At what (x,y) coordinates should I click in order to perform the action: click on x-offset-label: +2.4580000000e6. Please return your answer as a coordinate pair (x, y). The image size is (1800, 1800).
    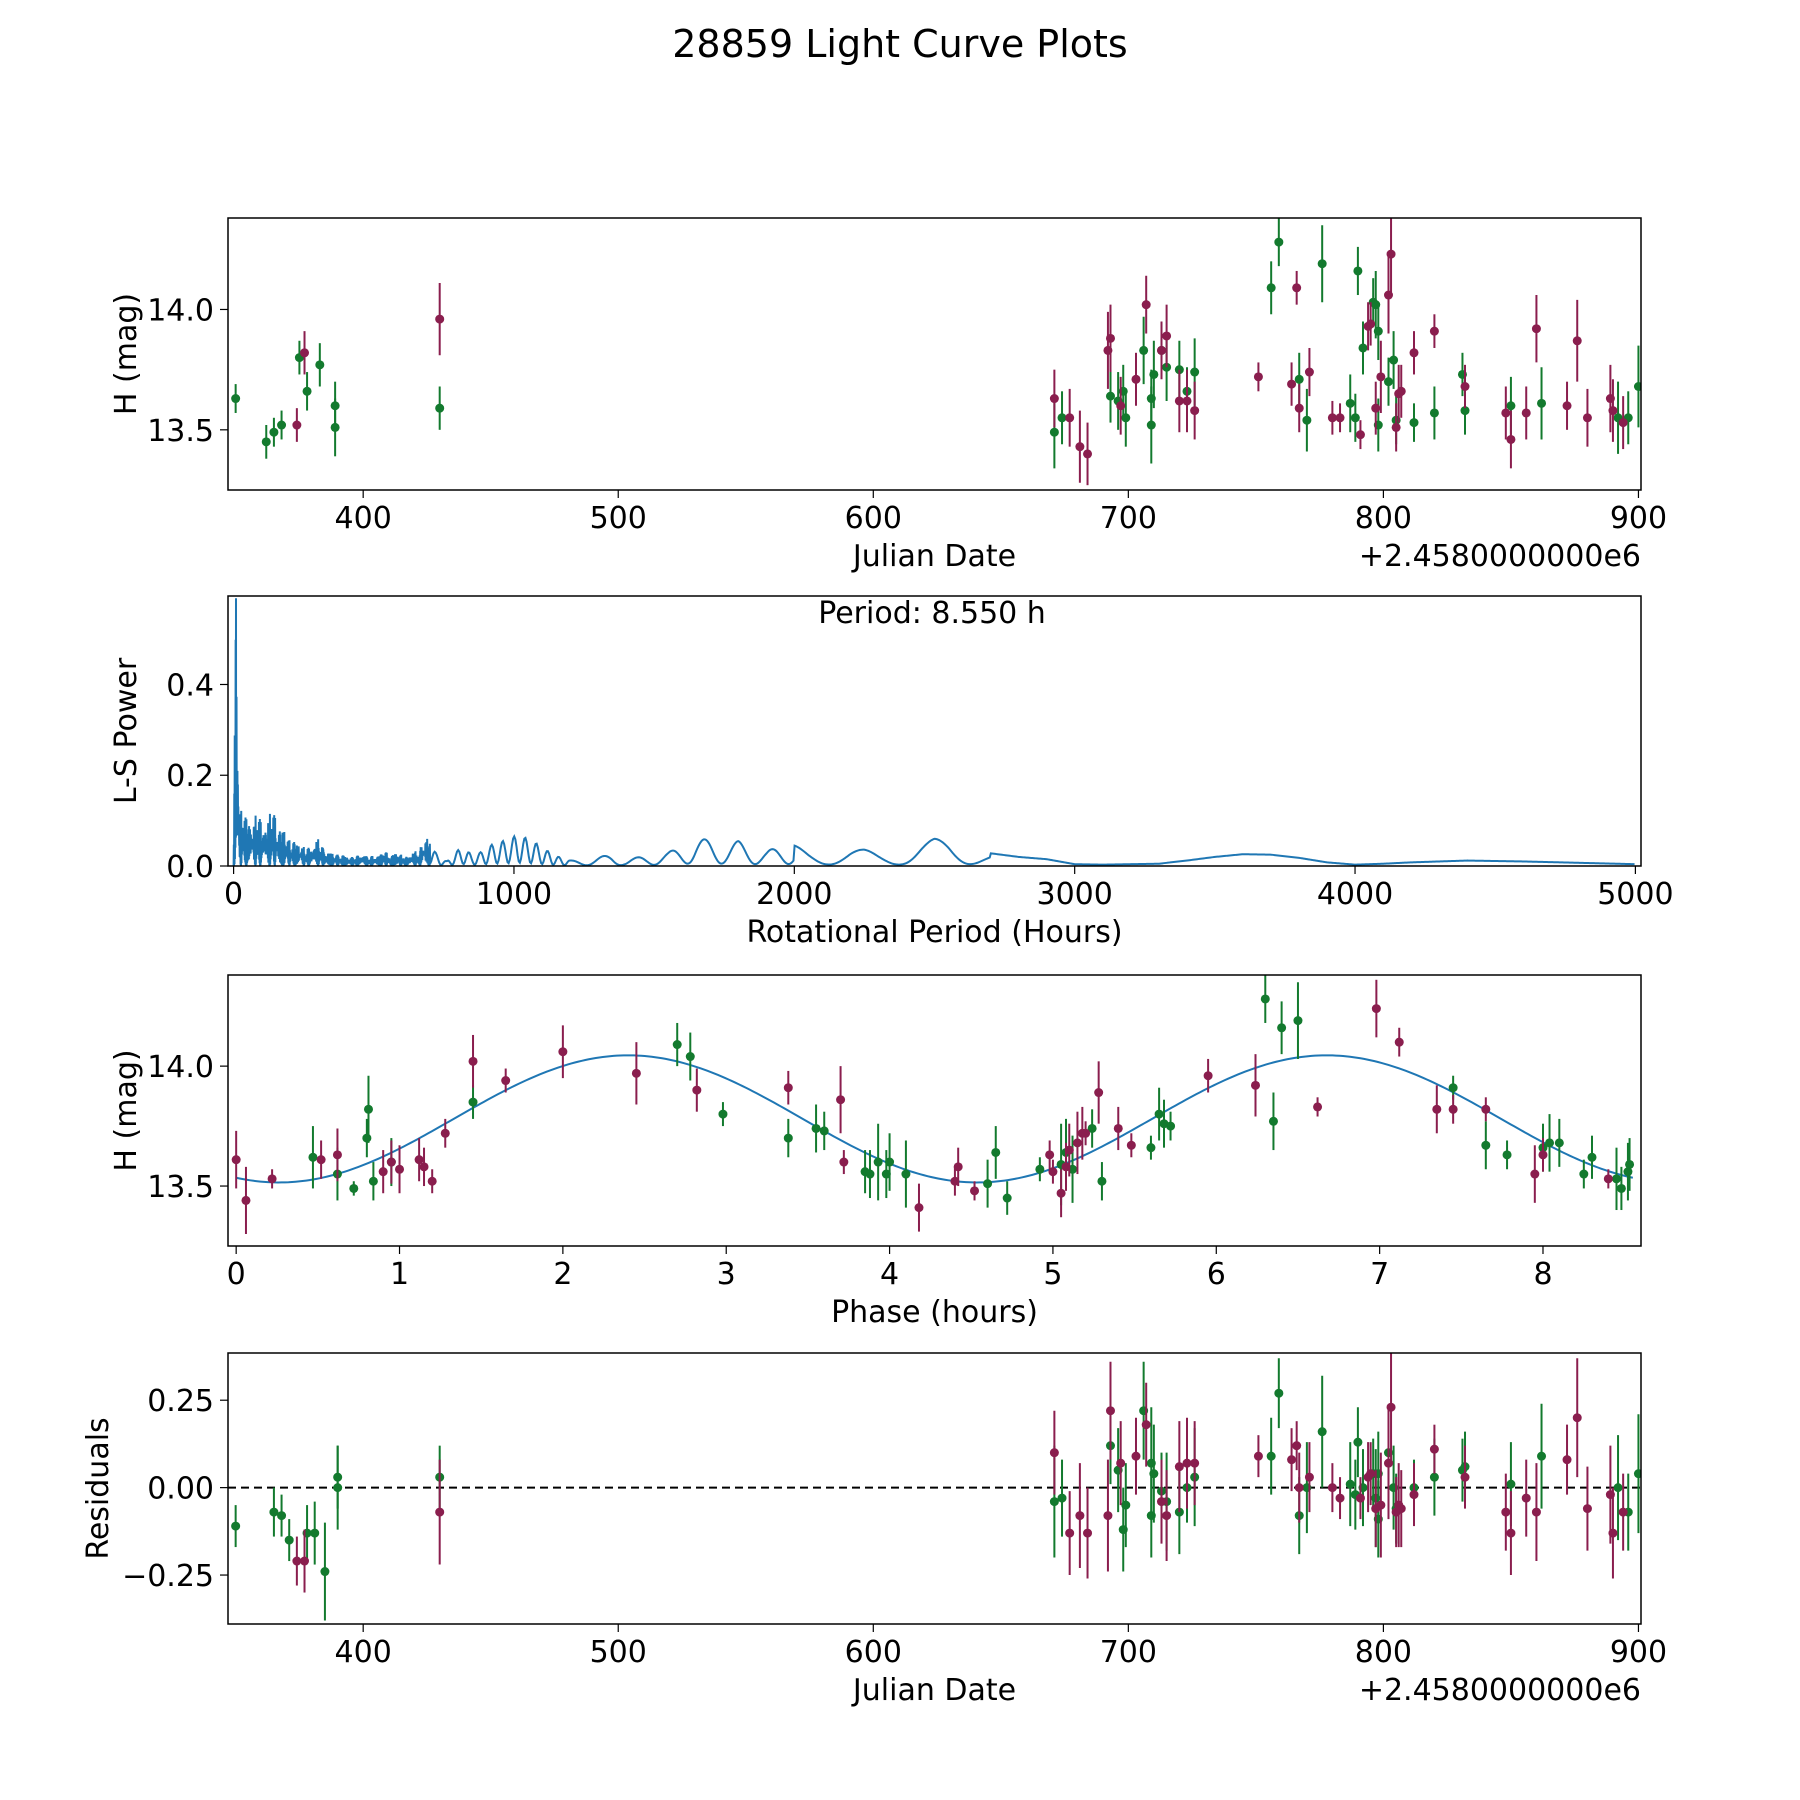
    Looking at the image, I should click on (1500, 1690).